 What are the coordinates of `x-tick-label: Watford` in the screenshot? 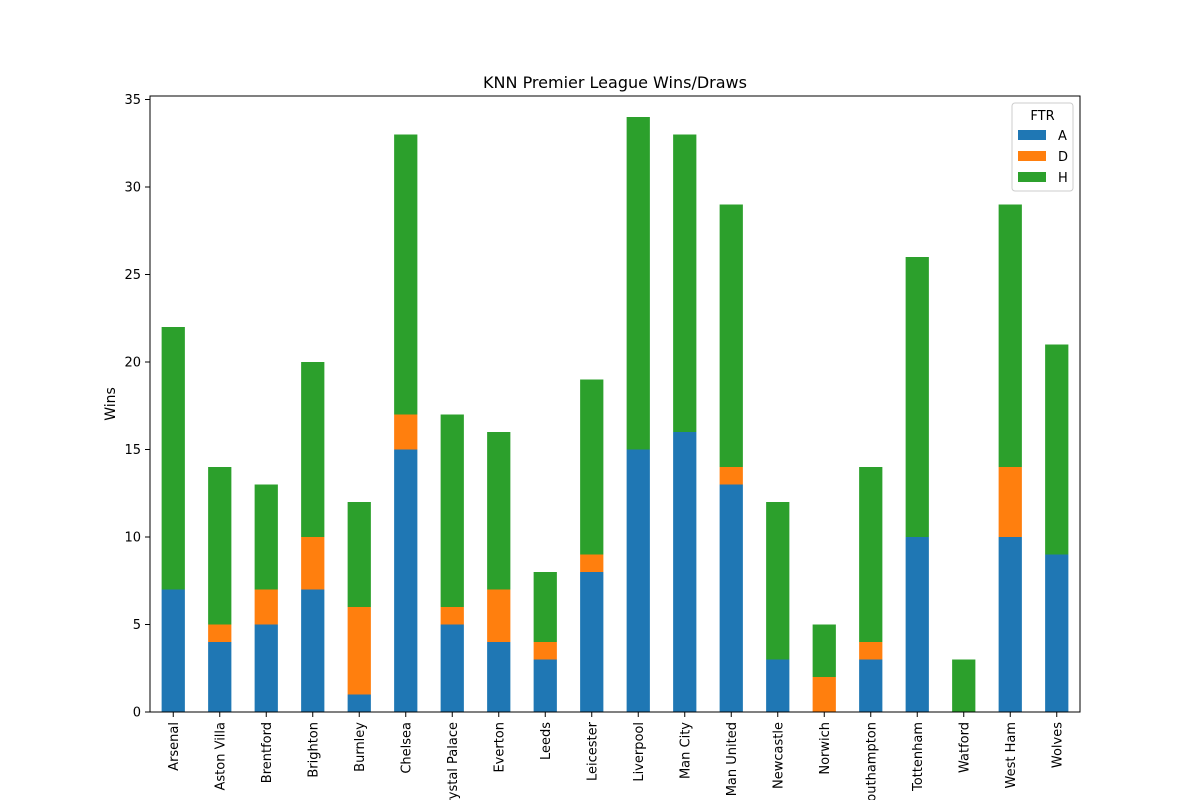 It's located at (964, 747).